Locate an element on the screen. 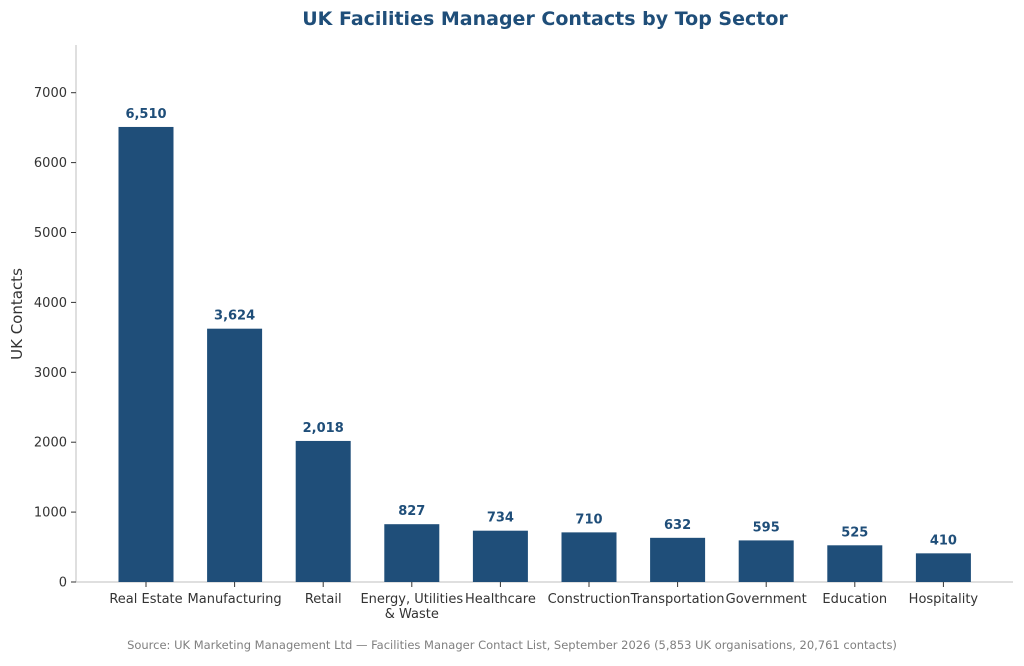 The image size is (1024, 666). data-label: 595 is located at coordinates (766, 527).